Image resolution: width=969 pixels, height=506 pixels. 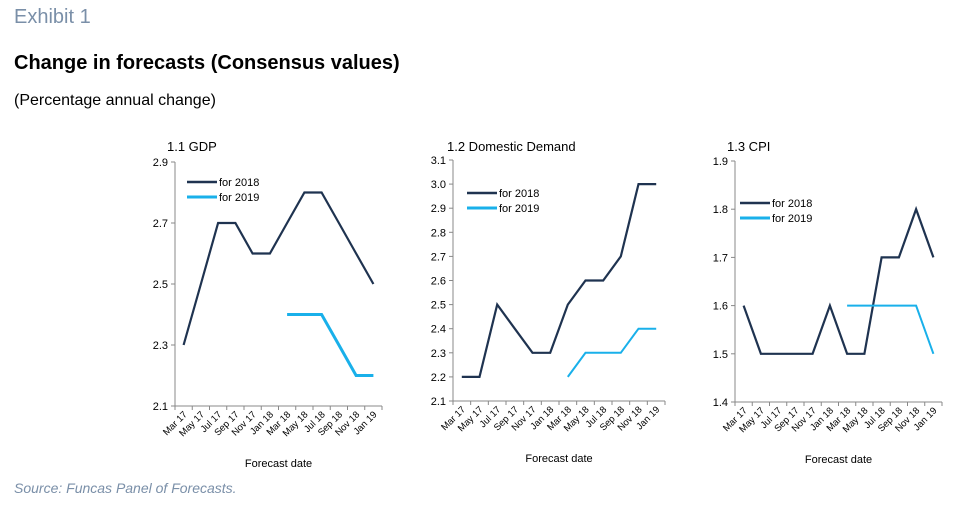 I want to click on source-note: Source: Funcas Panel of Forecasts., so click(x=125, y=488).